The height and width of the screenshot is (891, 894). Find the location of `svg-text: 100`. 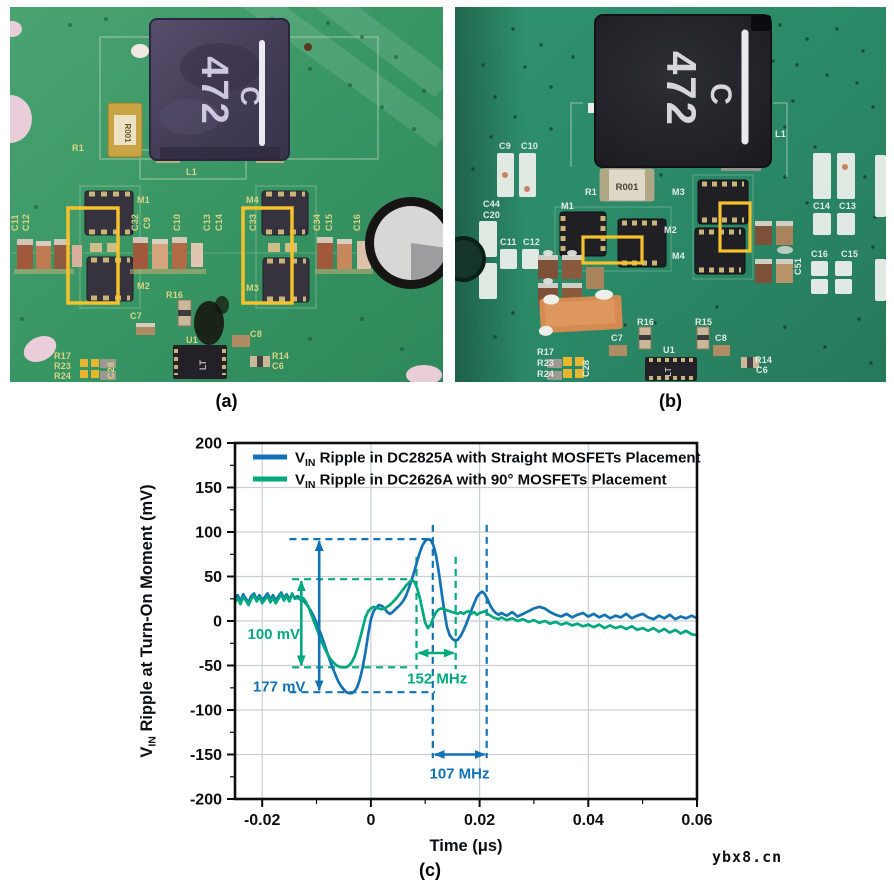

svg-text: 100 is located at coordinates (208, 533).